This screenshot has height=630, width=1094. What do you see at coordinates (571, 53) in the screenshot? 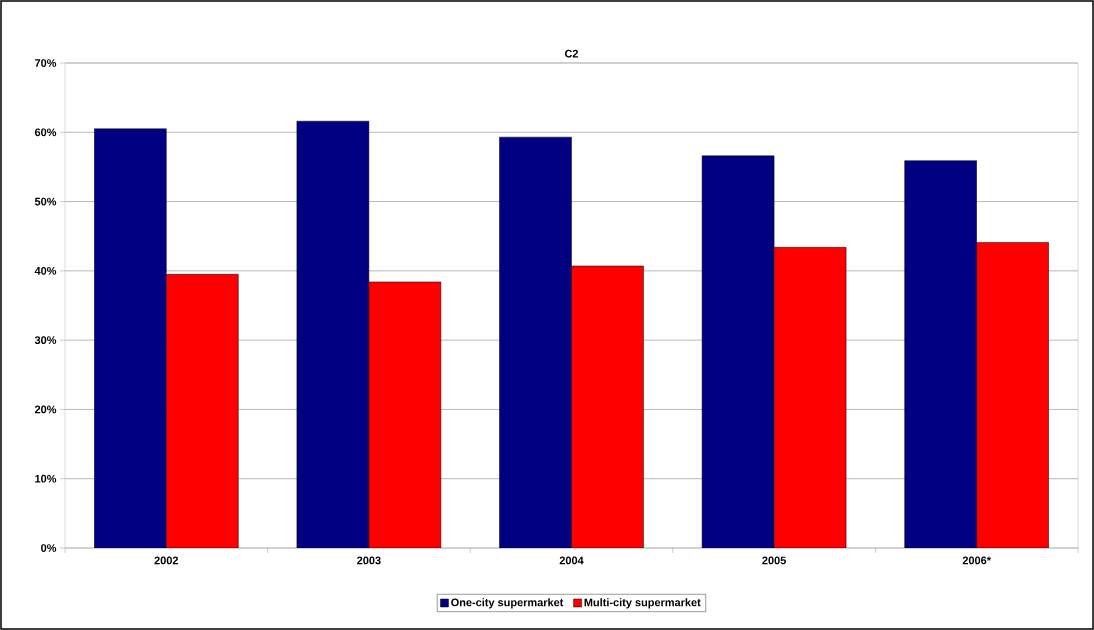
I see `chart-title: C2` at bounding box center [571, 53].